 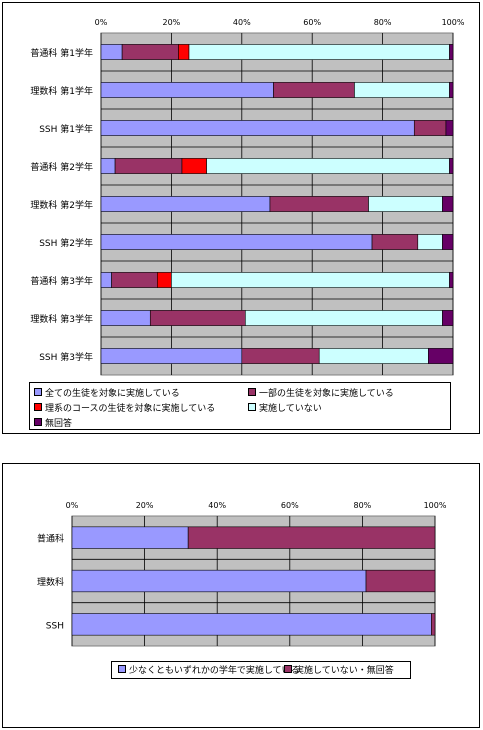 What do you see at coordinates (326, 394) in the screenshot?
I see `legend-label: 一部の生徒を対象に実施している` at bounding box center [326, 394].